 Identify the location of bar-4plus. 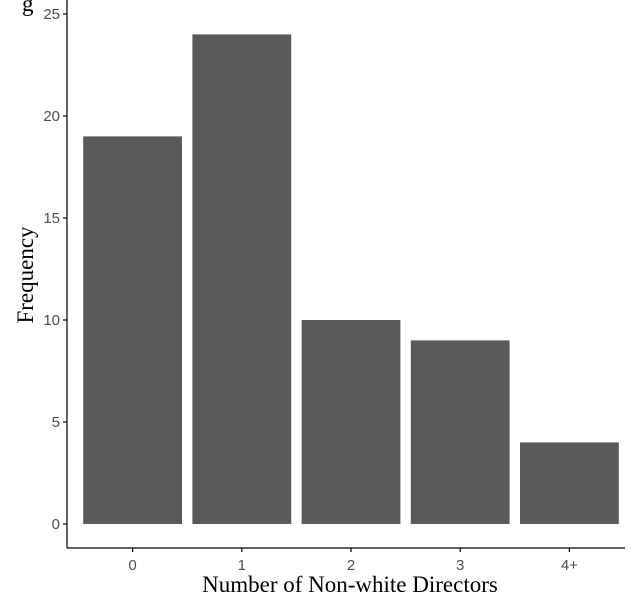
(569, 483).